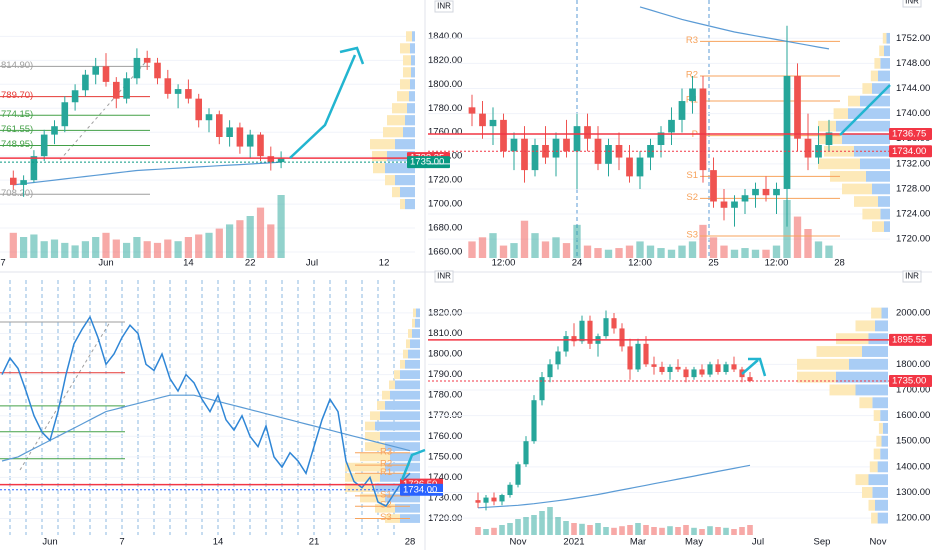 The height and width of the screenshot is (550, 932). I want to click on y-tick-label: 1300.00, so click(913, 492).